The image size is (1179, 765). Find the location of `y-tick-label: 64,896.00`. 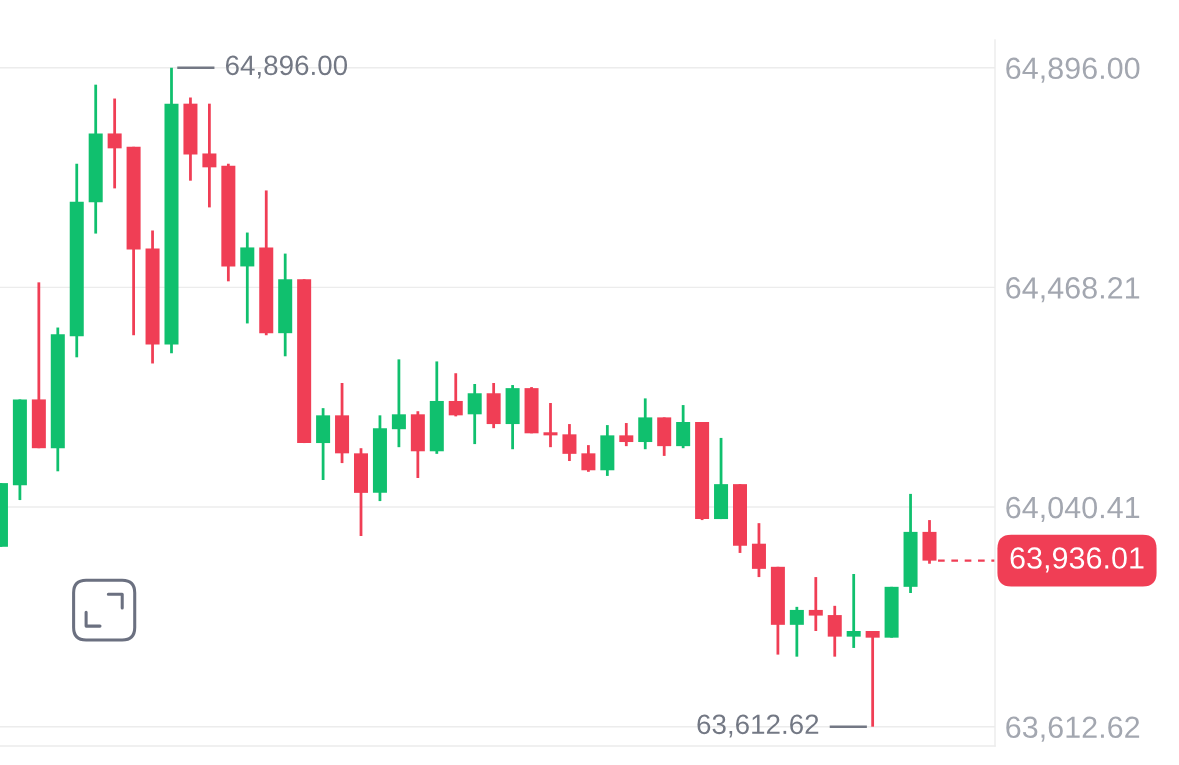

y-tick-label: 64,896.00 is located at coordinates (1073, 70).